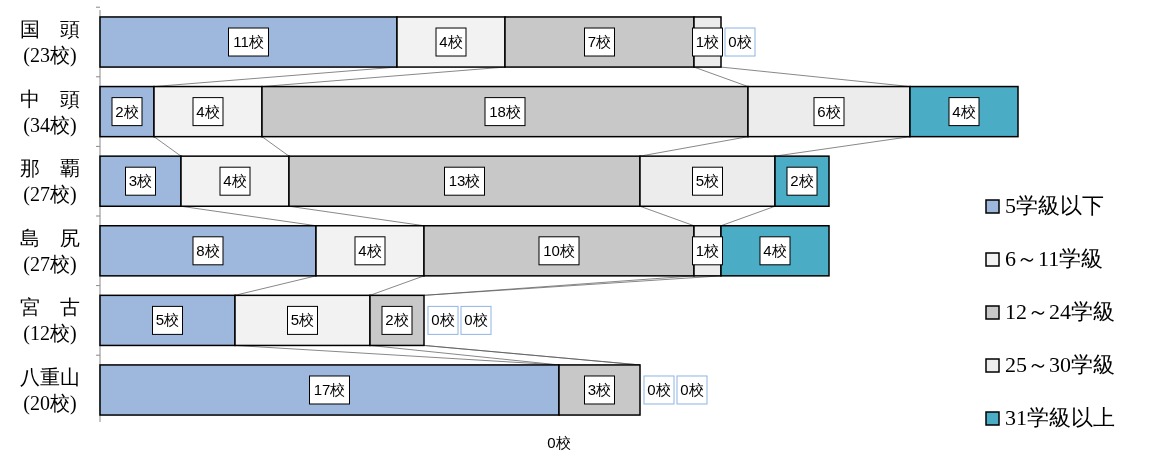  Describe the element at coordinates (1060, 417) in the screenshot. I see `legend-label: 31学級以上` at that location.